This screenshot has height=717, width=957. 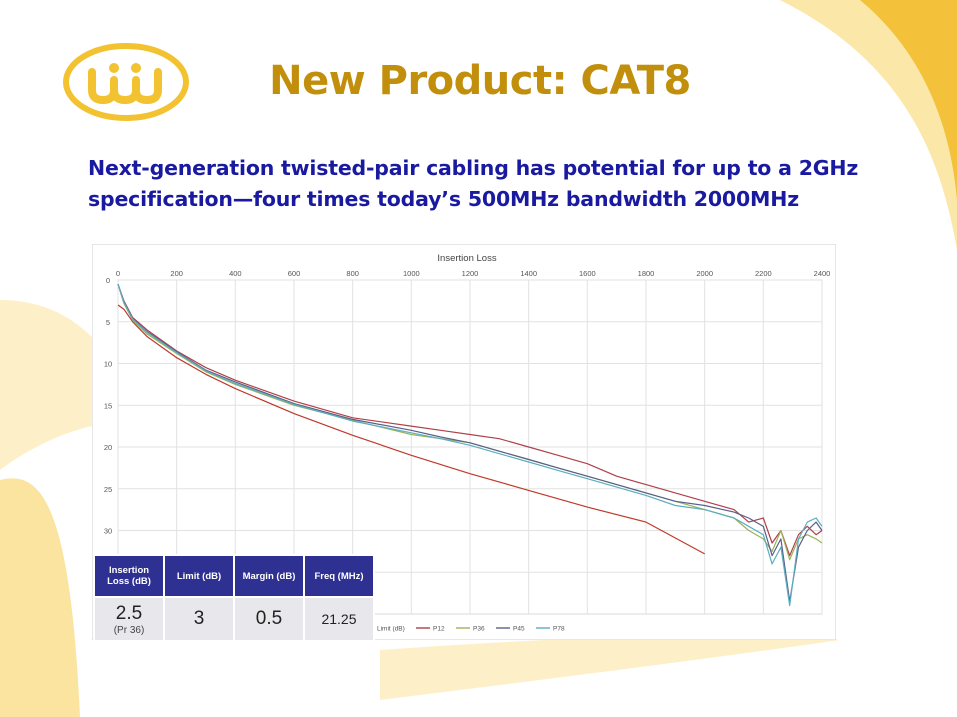 What do you see at coordinates (235, 273) in the screenshot?
I see `x-tick-label: 400` at bounding box center [235, 273].